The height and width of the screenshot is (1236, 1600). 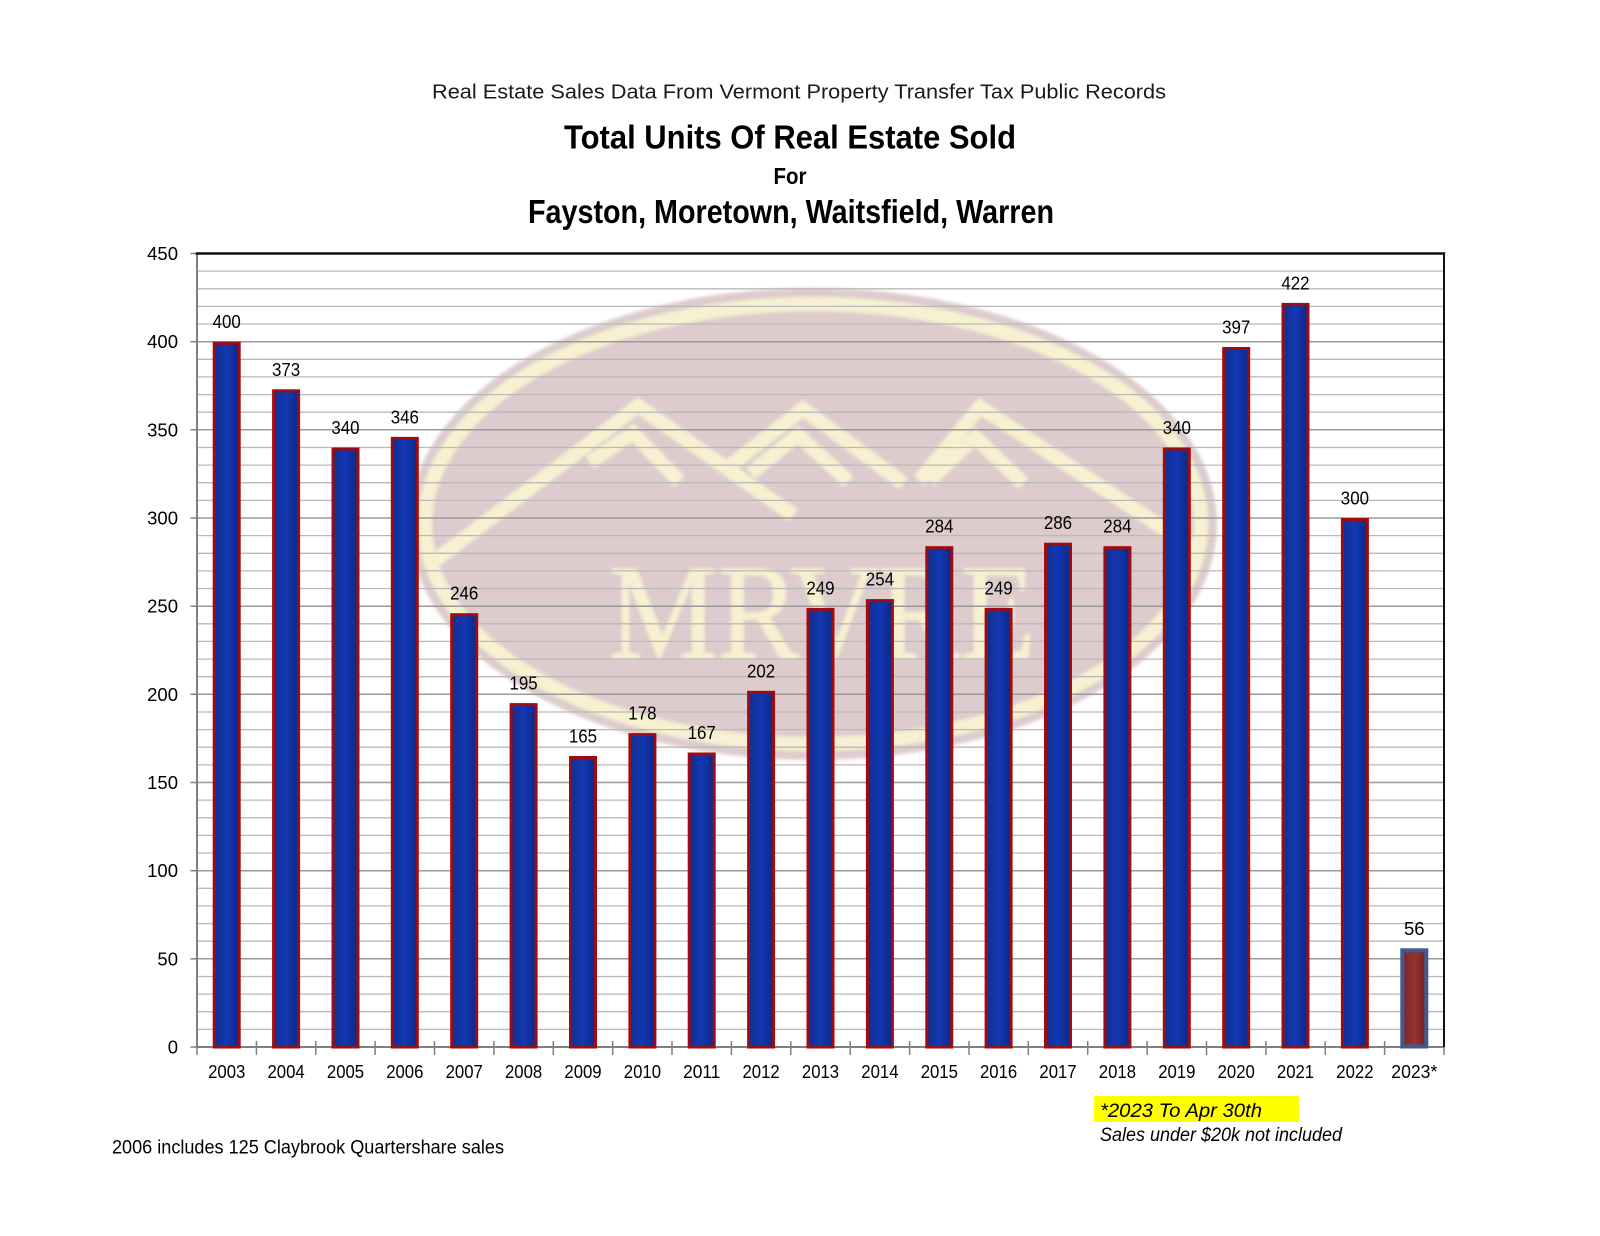 I want to click on svg-text: 2019, so click(x=1176, y=1071).